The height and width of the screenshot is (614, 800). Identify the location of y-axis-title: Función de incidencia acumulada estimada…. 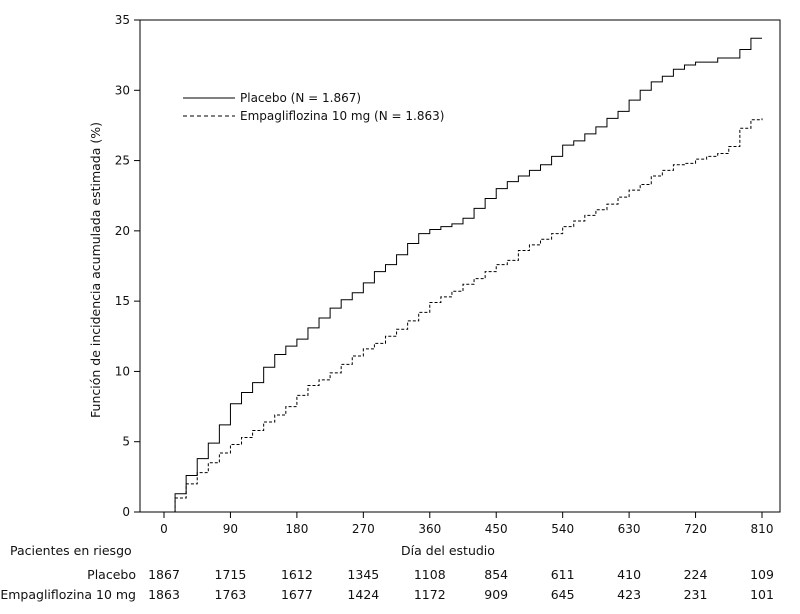
(95, 270).